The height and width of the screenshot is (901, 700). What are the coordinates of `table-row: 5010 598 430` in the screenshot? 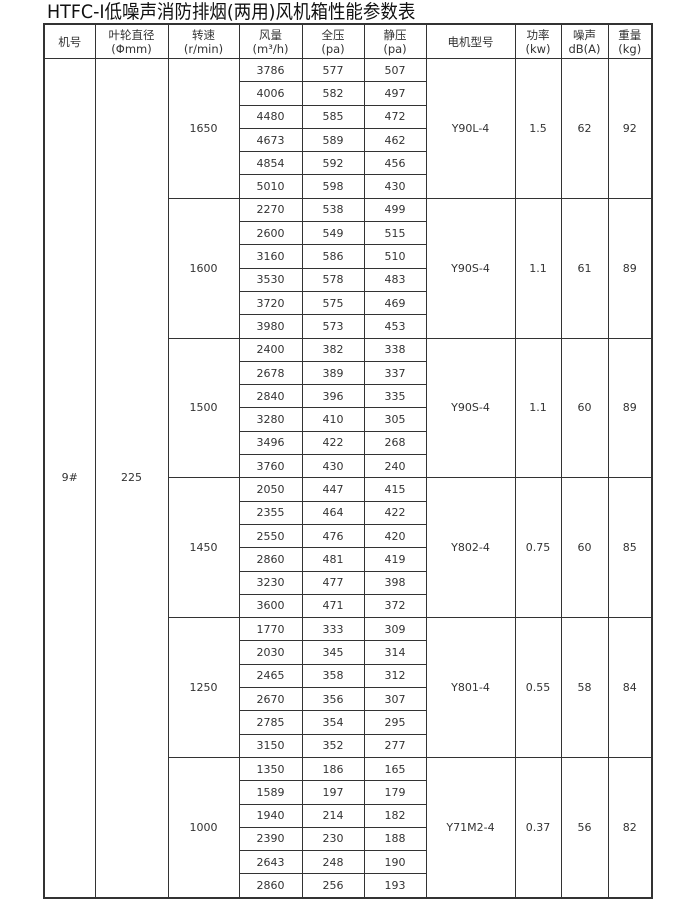 It's located at (348, 186).